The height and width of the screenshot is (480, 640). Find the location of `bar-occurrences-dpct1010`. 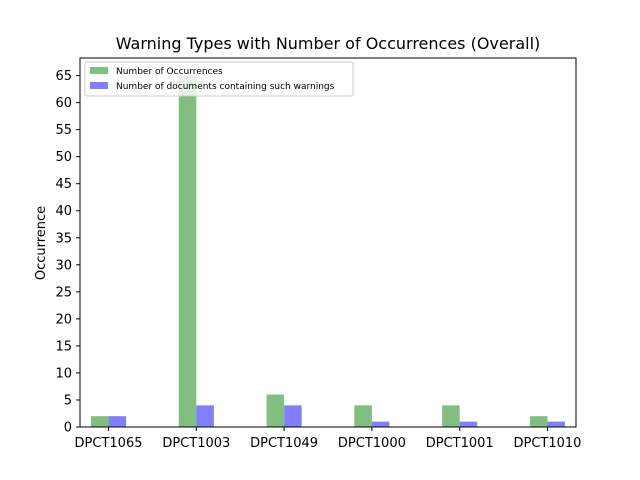

bar-occurrences-dpct1010 is located at coordinates (538, 421).